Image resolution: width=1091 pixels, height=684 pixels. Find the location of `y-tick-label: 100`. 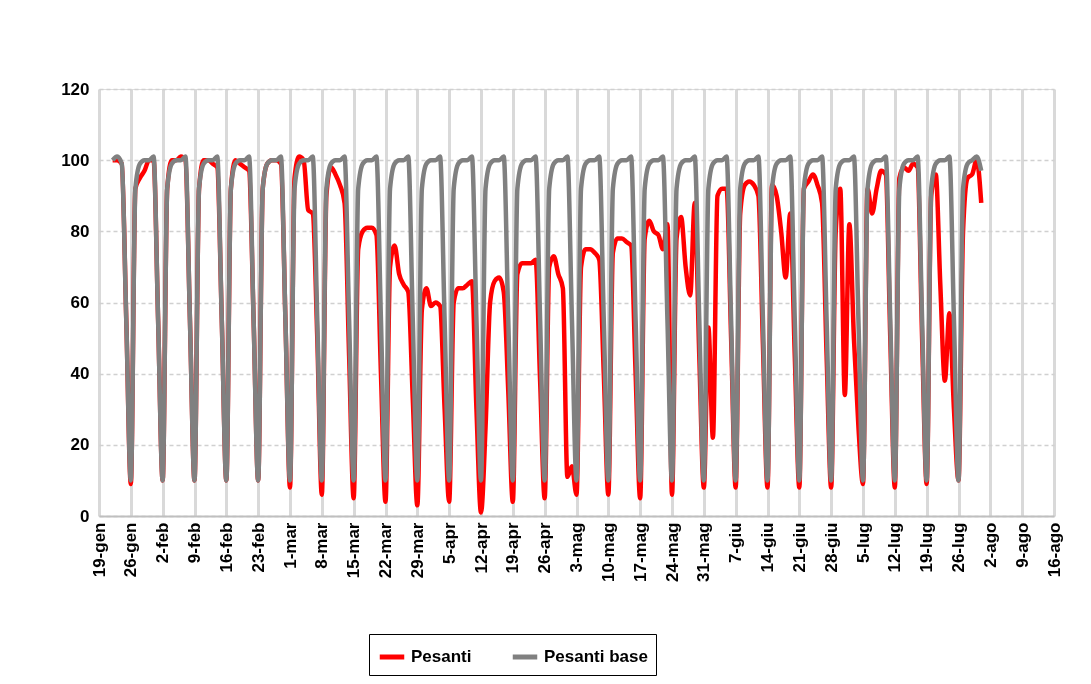

y-tick-label: 100 is located at coordinates (75, 160).